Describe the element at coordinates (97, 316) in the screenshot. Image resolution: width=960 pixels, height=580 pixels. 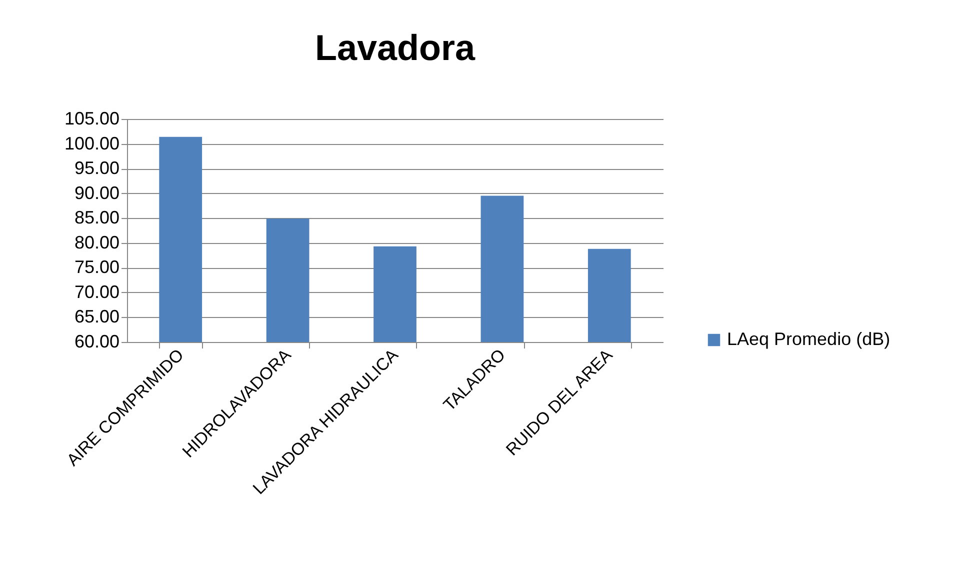
I see `y-tick-label: 65.00` at that location.